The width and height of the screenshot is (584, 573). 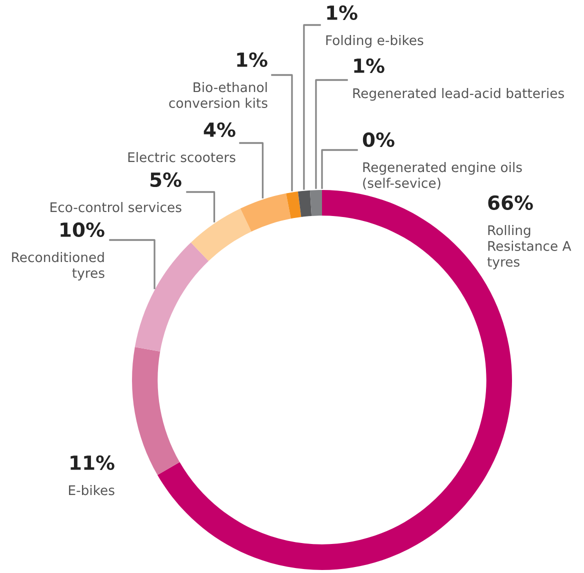 What do you see at coordinates (82, 230) in the screenshot?
I see `data-label: 10%` at bounding box center [82, 230].